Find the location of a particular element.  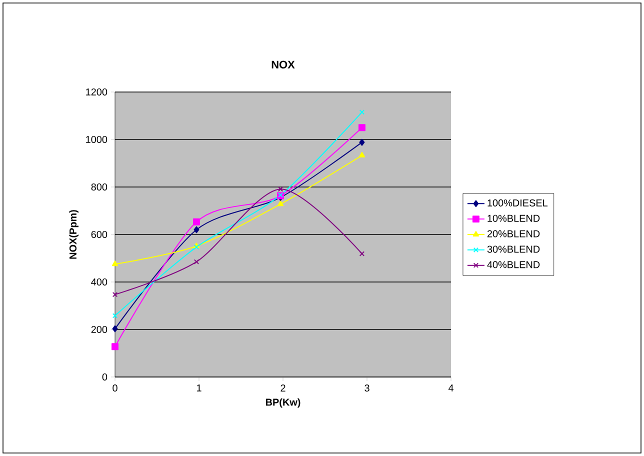

y-tick-label: 0 is located at coordinates (105, 377).